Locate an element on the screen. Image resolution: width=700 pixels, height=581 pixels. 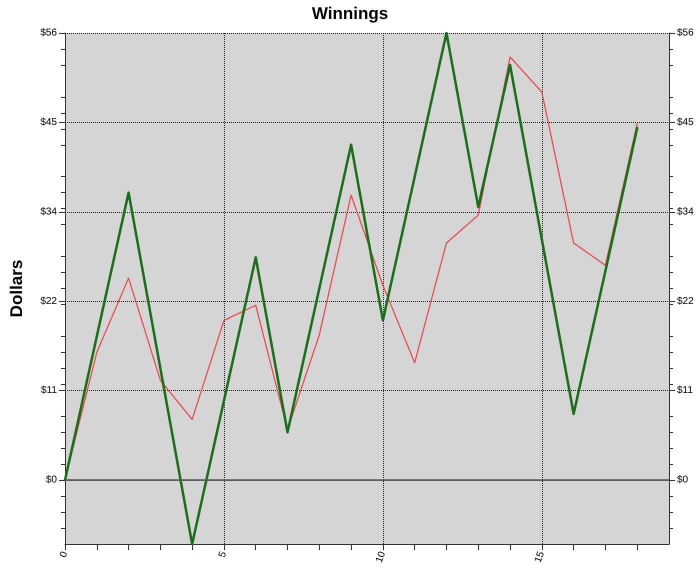
y2-tick-label: $11 is located at coordinates (685, 390).